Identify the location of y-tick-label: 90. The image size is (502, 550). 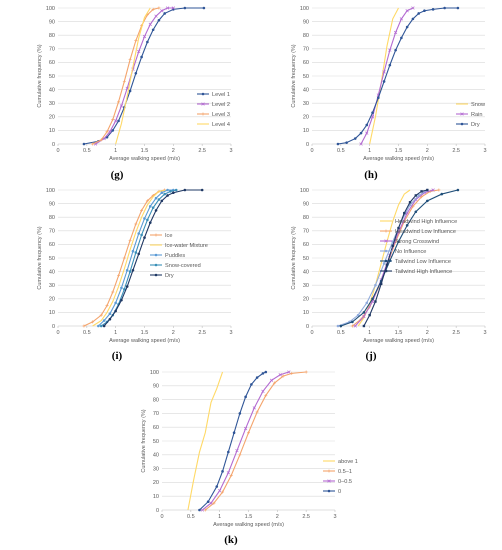
(306, 204).